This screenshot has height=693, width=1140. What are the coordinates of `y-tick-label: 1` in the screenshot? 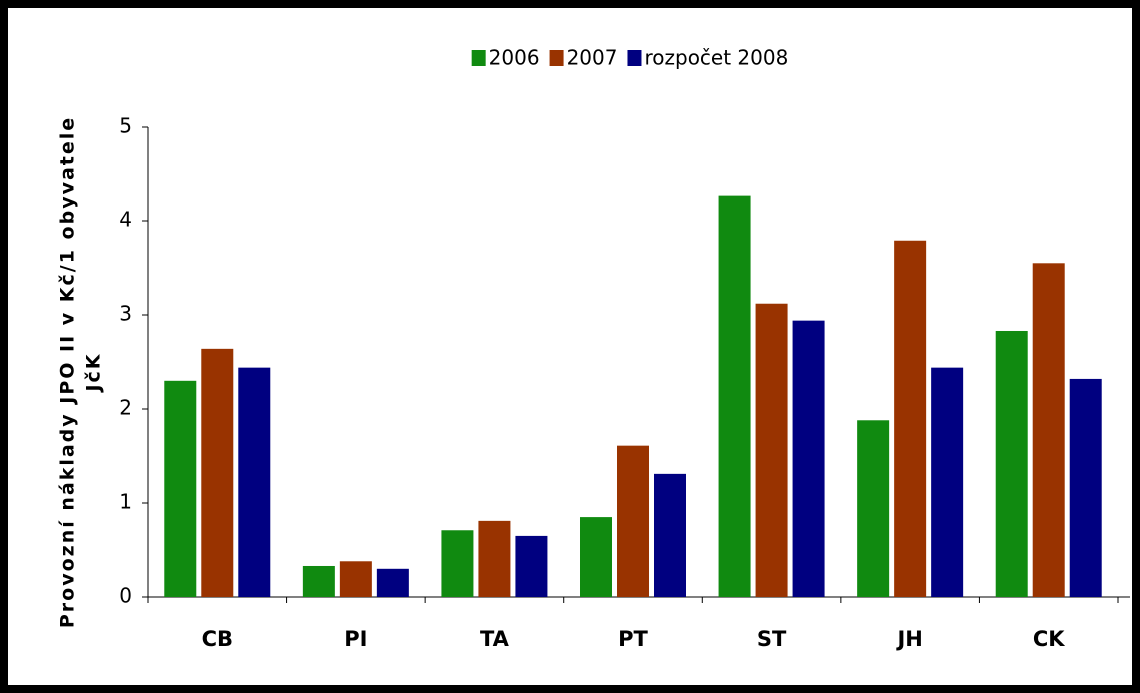 It's located at (125, 502).